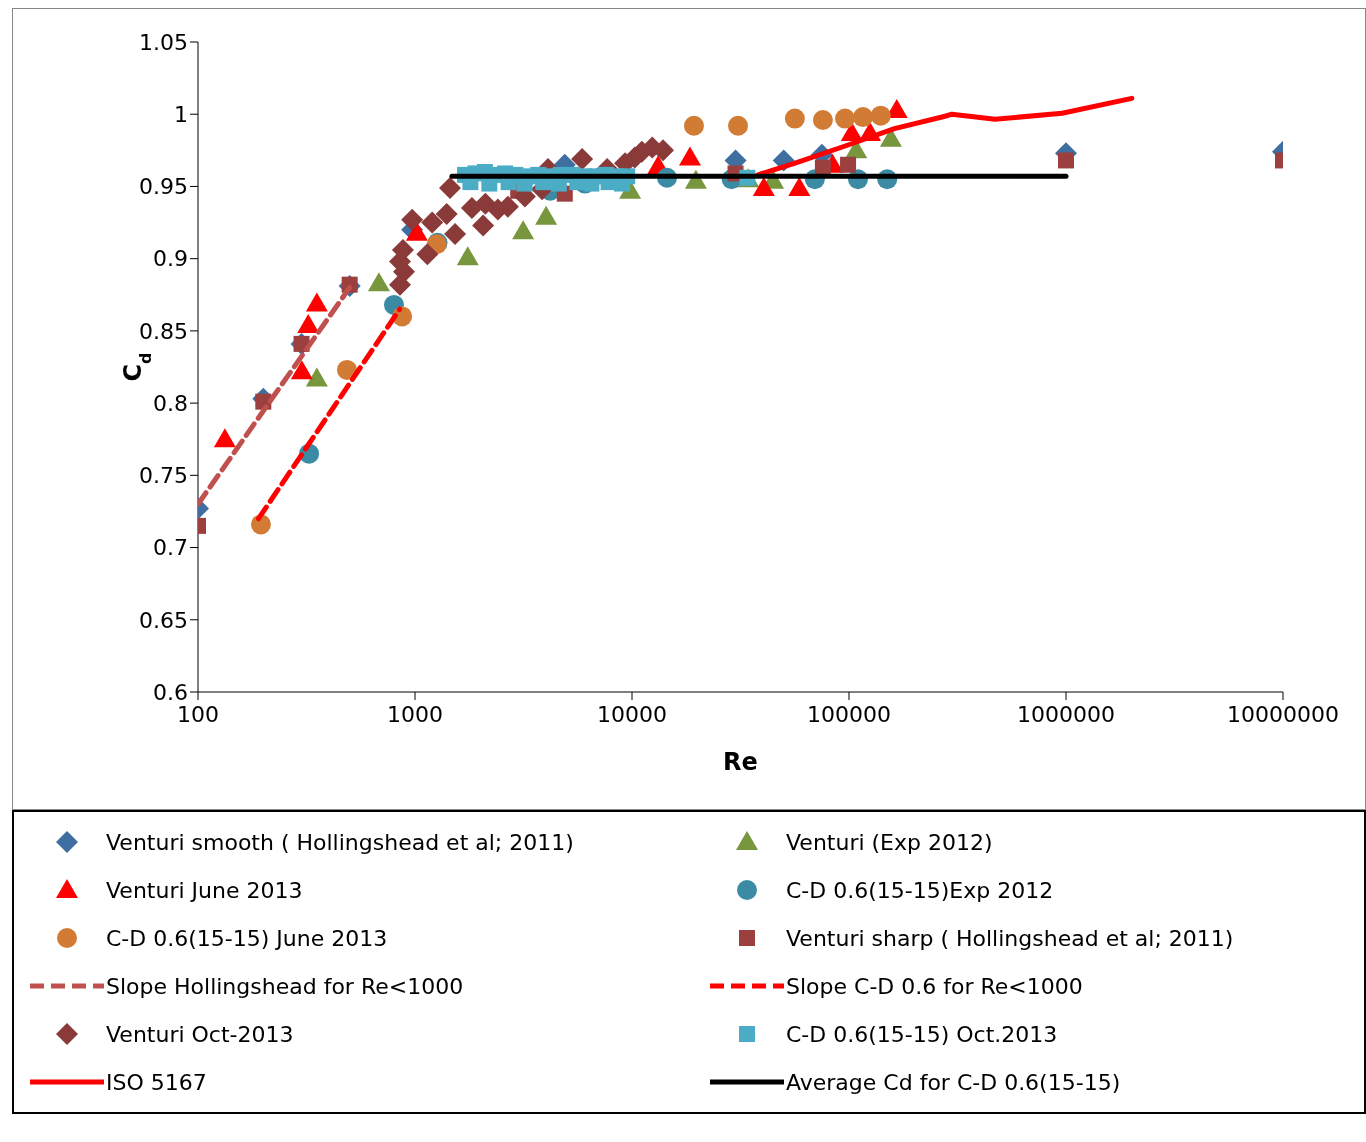 Image resolution: width=1366 pixels, height=1142 pixels. I want to click on legend-label: Venturi June 2013, so click(204, 890).